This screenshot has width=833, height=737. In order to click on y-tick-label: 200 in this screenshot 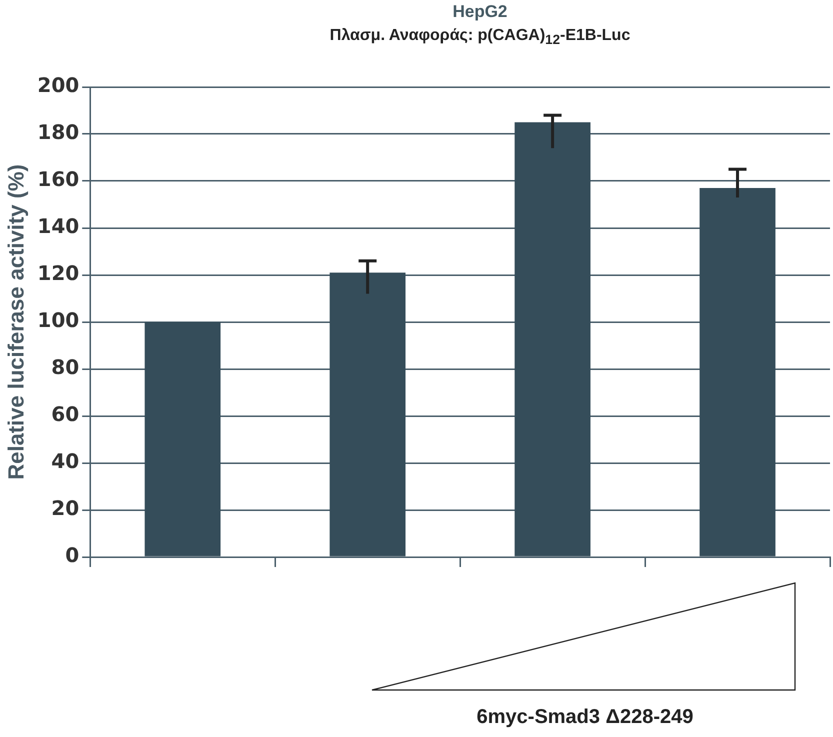, I will do `click(58, 85)`.